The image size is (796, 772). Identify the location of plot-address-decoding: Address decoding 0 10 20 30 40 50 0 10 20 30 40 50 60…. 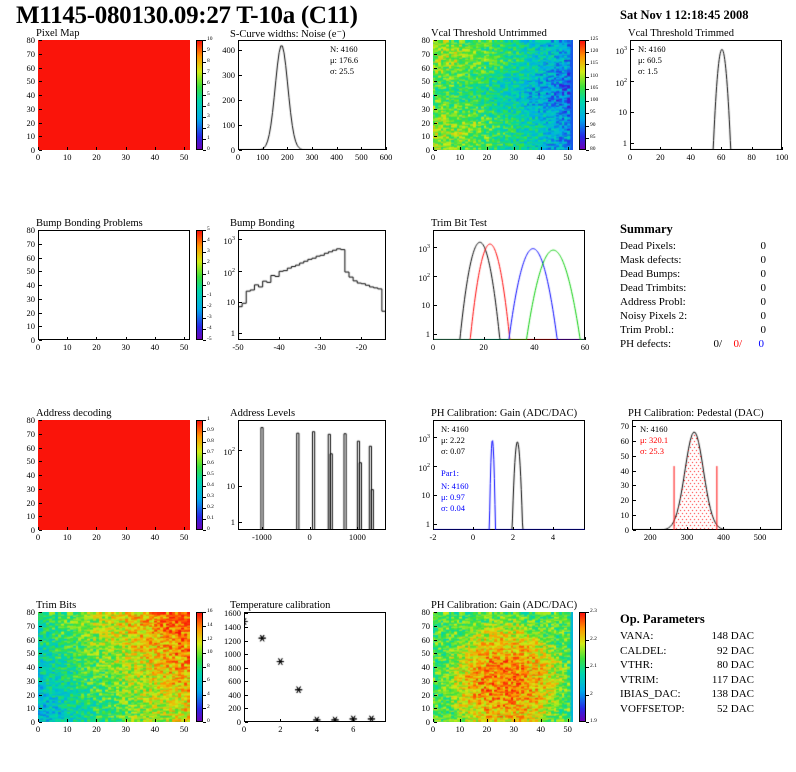
(114, 488).